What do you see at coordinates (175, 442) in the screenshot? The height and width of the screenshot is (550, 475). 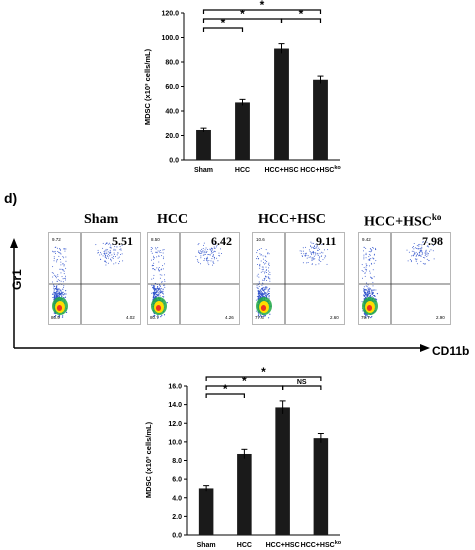 I see `y-tick-label: 10.0` at bounding box center [175, 442].